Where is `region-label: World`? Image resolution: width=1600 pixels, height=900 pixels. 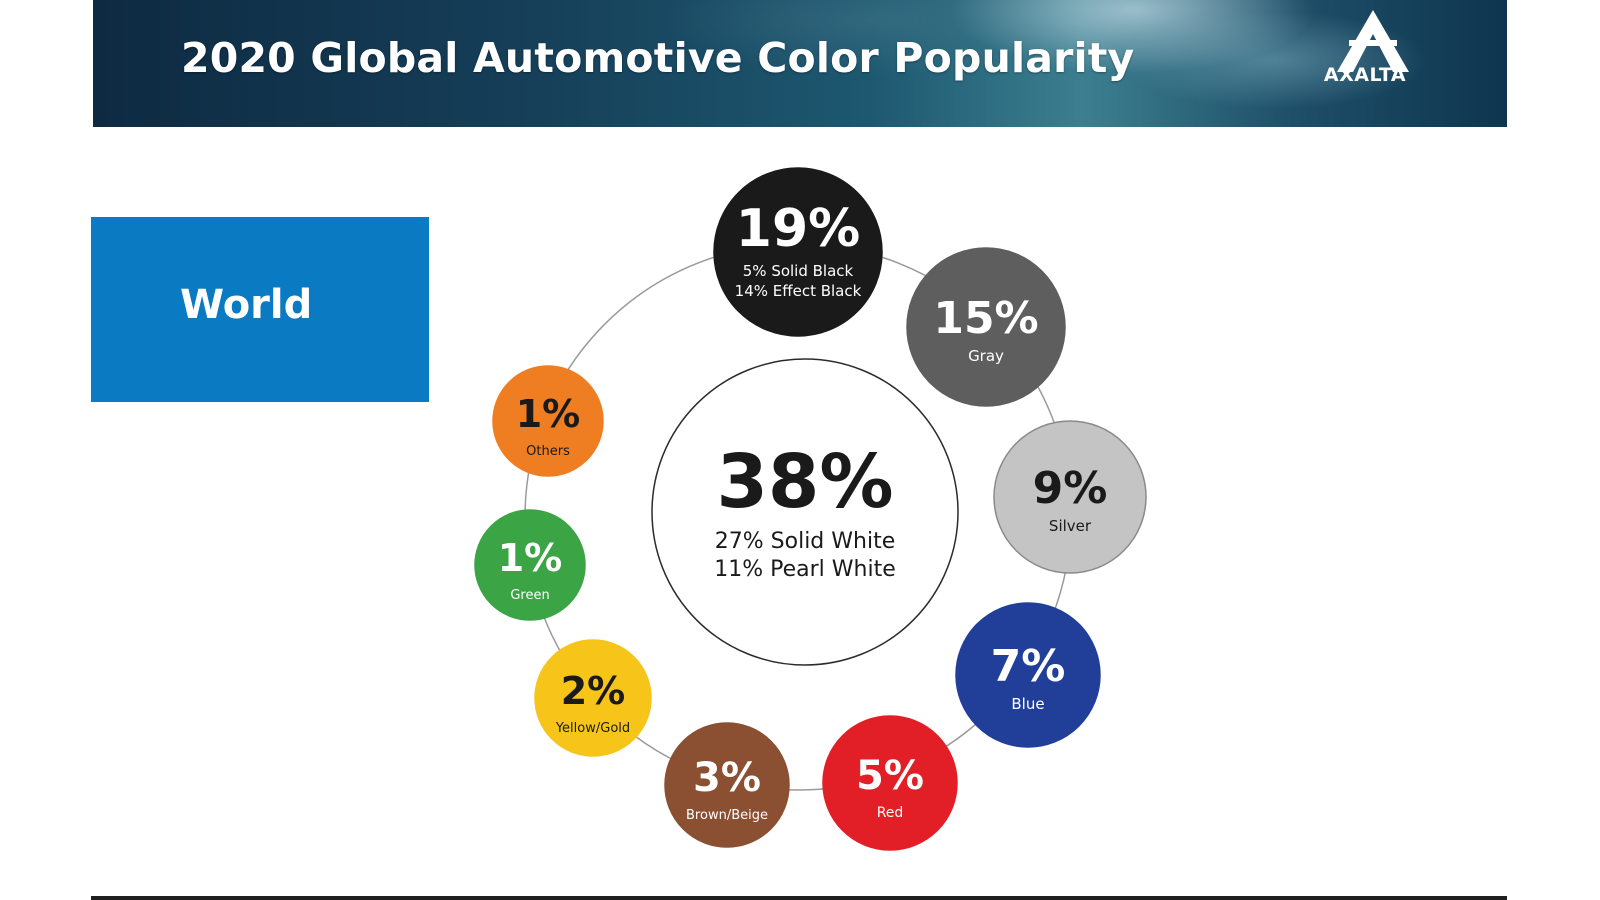 region-label: World is located at coordinates (246, 305).